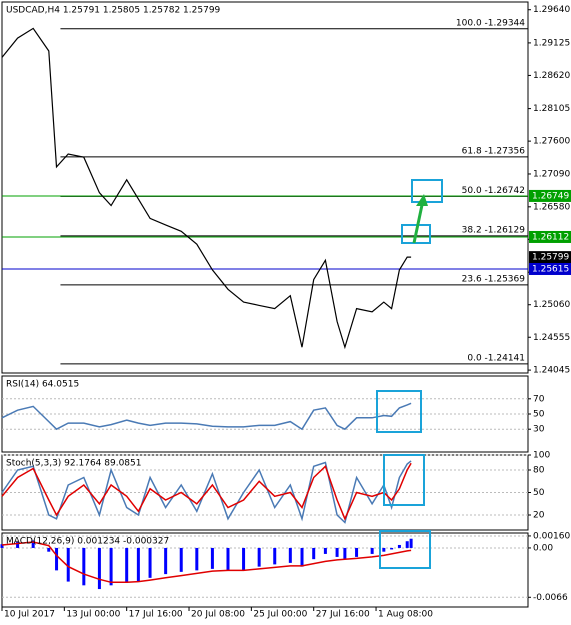  I want to click on x-tick-label: 25 Jul 00:00, so click(280, 615).